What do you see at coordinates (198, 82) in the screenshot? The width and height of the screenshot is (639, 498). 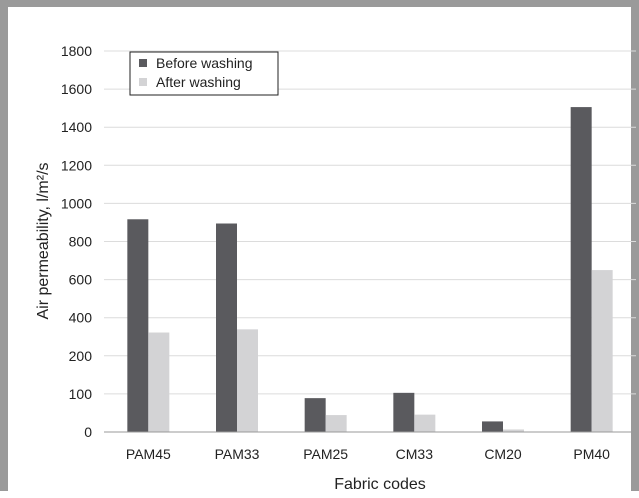 I see `legend-label-after: After washing` at bounding box center [198, 82].